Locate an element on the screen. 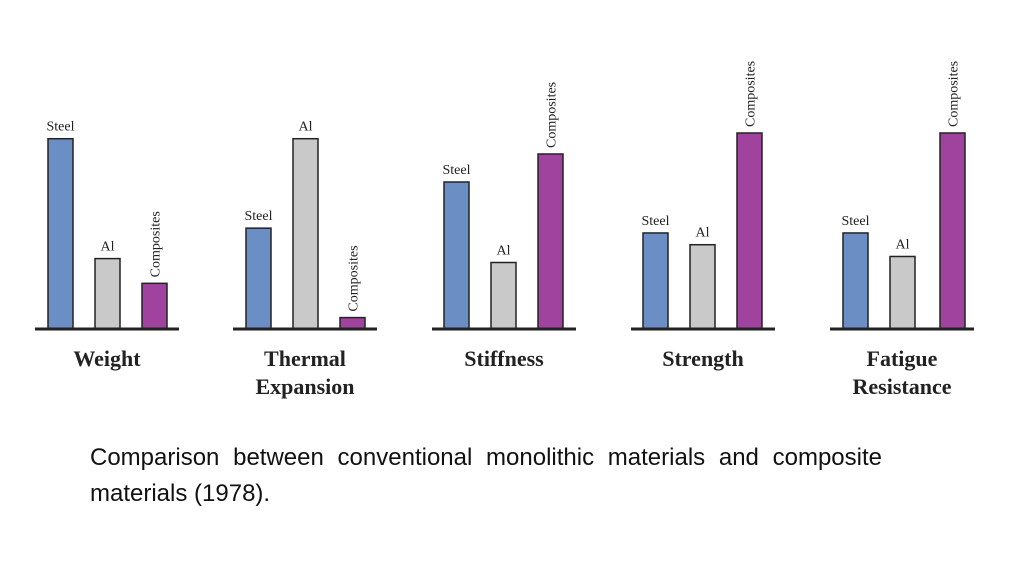 The width and height of the screenshot is (1024, 576). chart-title: Strength is located at coordinates (703, 358).